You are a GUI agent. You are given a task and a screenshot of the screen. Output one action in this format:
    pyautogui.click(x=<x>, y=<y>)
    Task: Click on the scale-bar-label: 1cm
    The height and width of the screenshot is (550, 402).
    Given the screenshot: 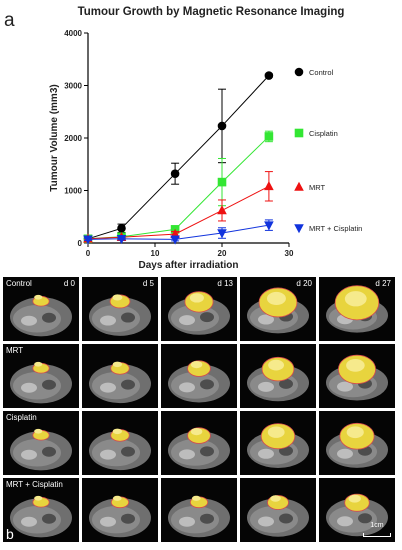 What is the action you would take?
    pyautogui.click(x=377, y=525)
    